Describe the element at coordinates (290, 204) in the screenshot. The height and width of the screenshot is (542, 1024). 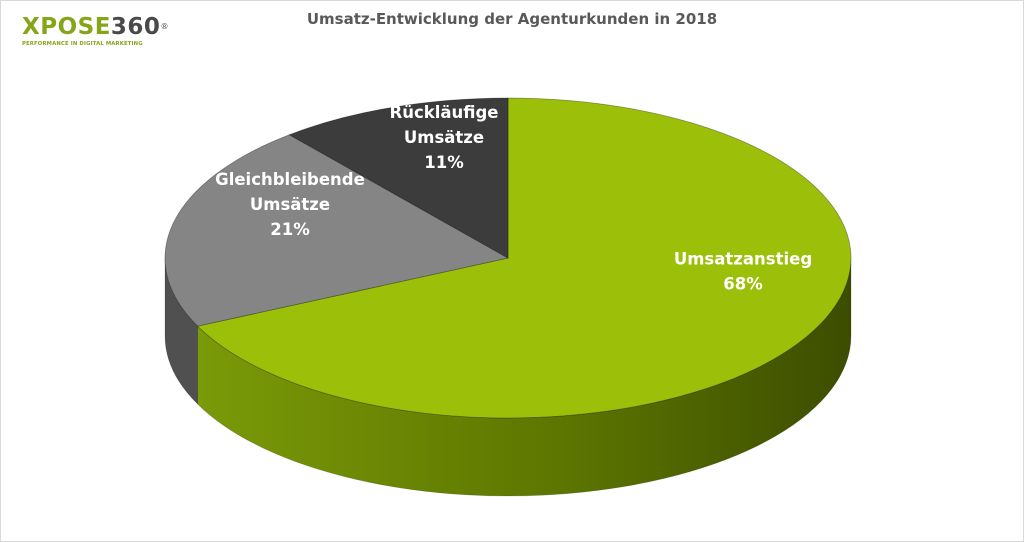
I see `slice-gleichbleibend-label: Umsätze` at that location.